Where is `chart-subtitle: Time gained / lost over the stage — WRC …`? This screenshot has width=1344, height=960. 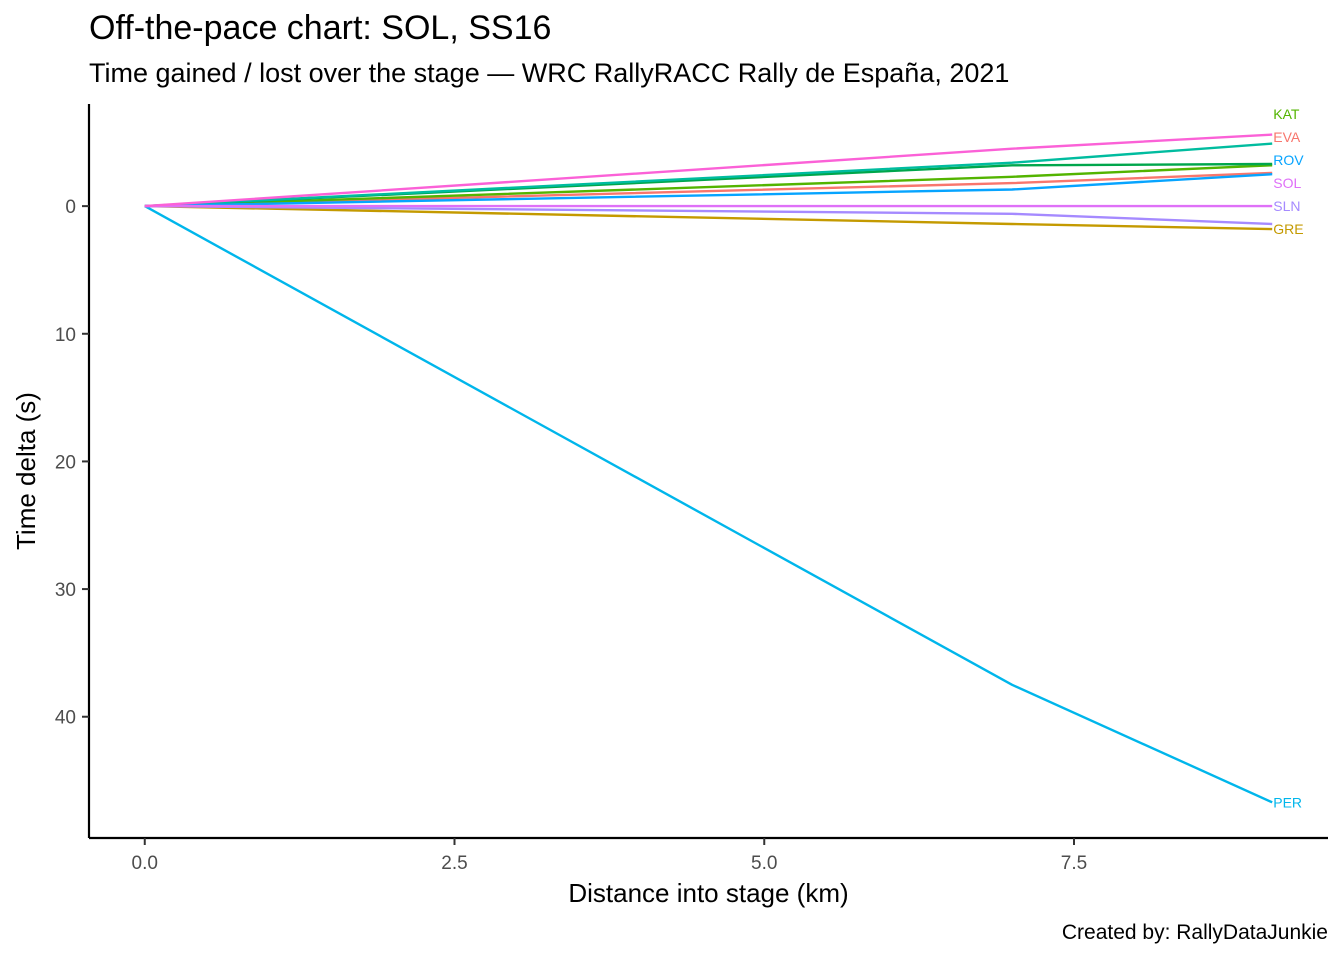
chart-subtitle: Time gained / lost over the stage — WRC … is located at coordinates (549, 73).